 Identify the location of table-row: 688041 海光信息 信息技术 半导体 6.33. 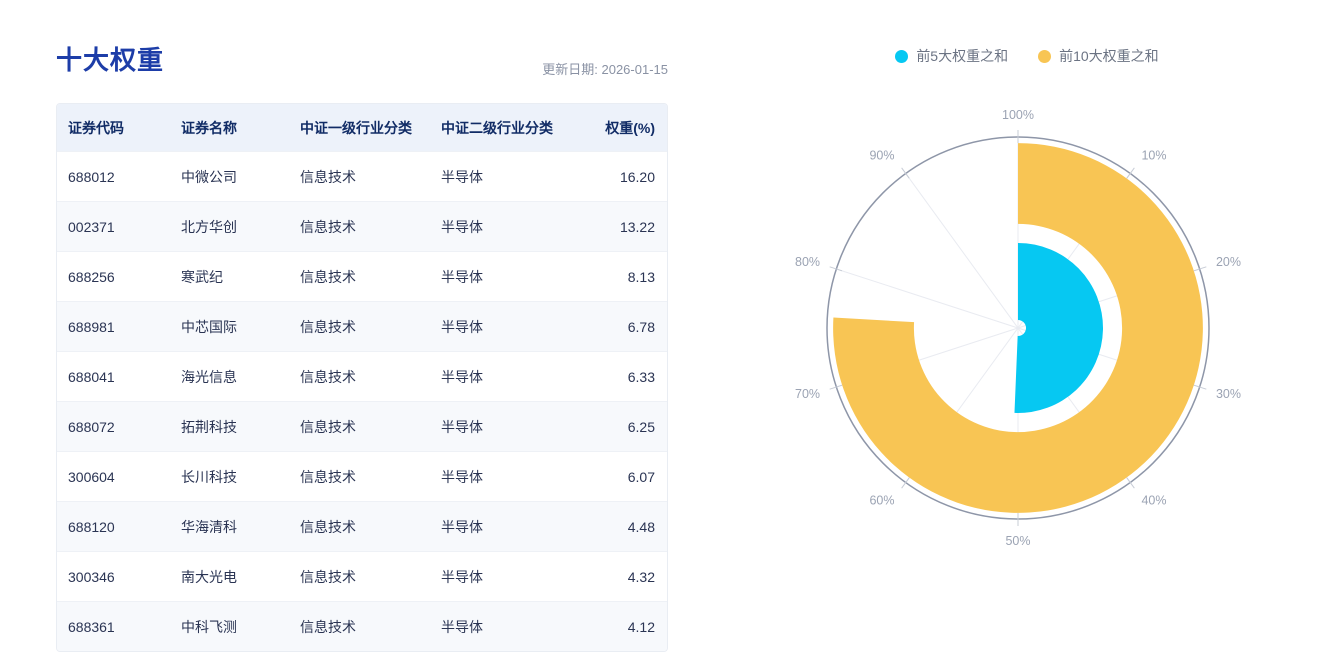
(362, 376).